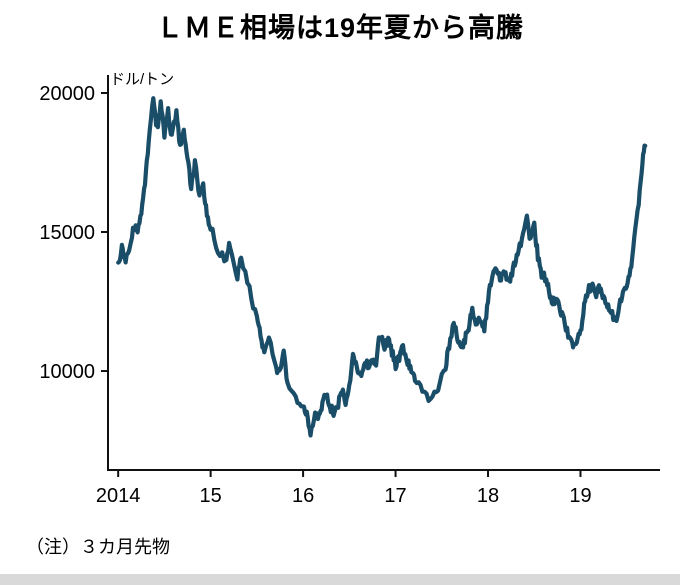  I want to click on x-tick-label: 17, so click(395, 496).